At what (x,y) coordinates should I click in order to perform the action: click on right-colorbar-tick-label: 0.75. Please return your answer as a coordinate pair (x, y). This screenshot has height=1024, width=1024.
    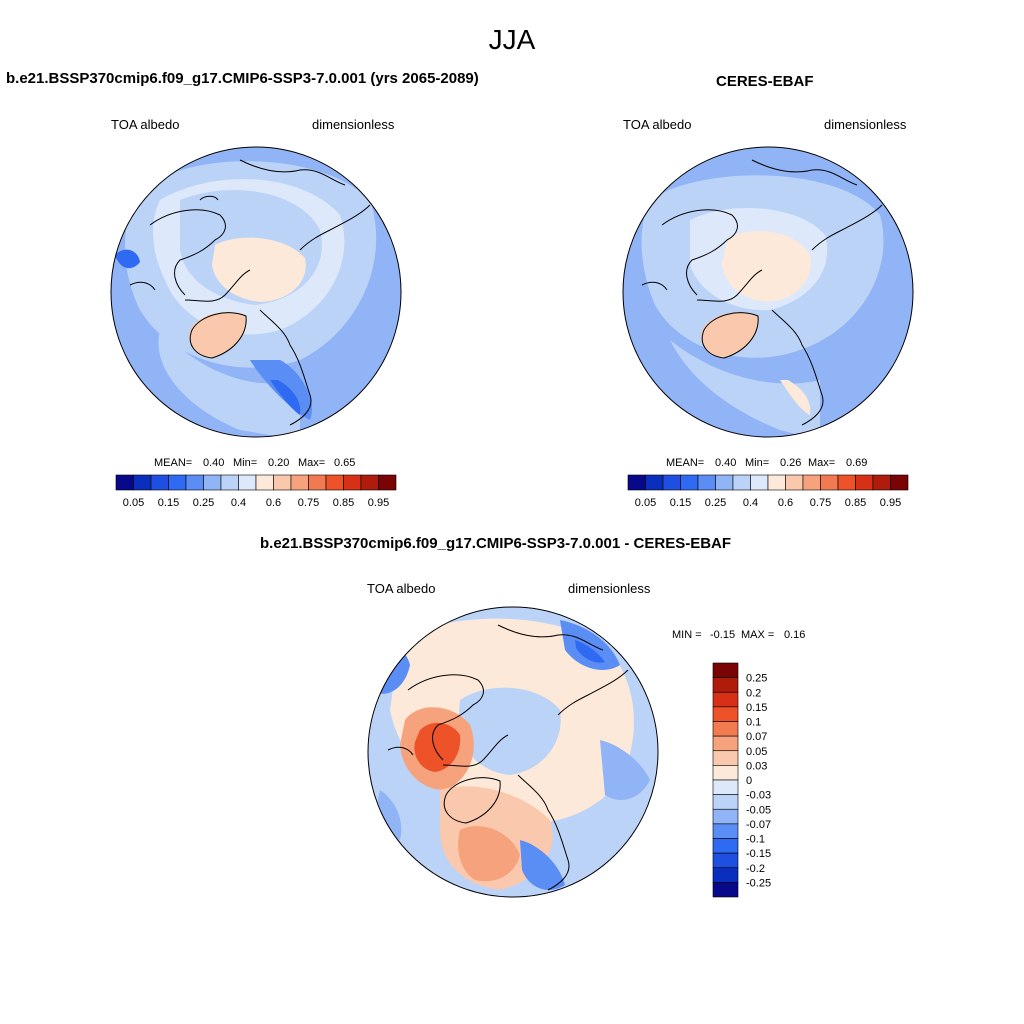
    Looking at the image, I should click on (820, 503).